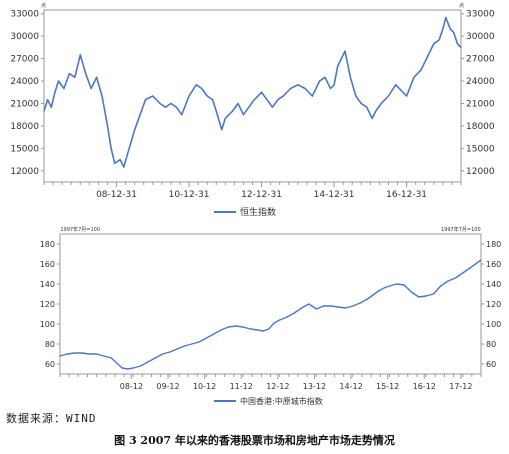  What do you see at coordinates (406, 195) in the screenshot?
I see `x-tick-label: 16-12-31` at bounding box center [406, 195].